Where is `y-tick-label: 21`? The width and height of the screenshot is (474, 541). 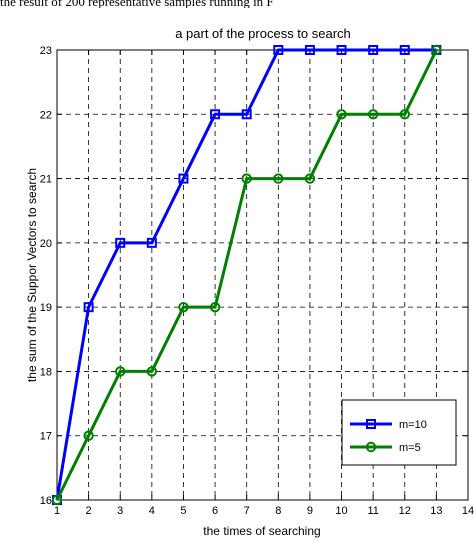
y-tick-label: 21 is located at coordinates (46, 180).